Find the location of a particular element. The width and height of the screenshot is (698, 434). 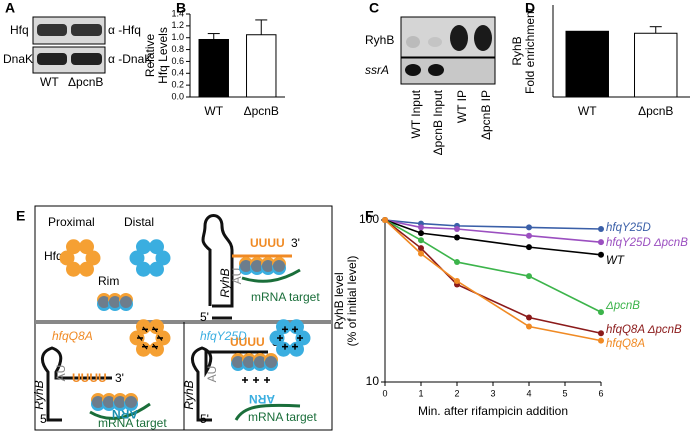

label: hfqQ8A is located at coordinates (72, 336).